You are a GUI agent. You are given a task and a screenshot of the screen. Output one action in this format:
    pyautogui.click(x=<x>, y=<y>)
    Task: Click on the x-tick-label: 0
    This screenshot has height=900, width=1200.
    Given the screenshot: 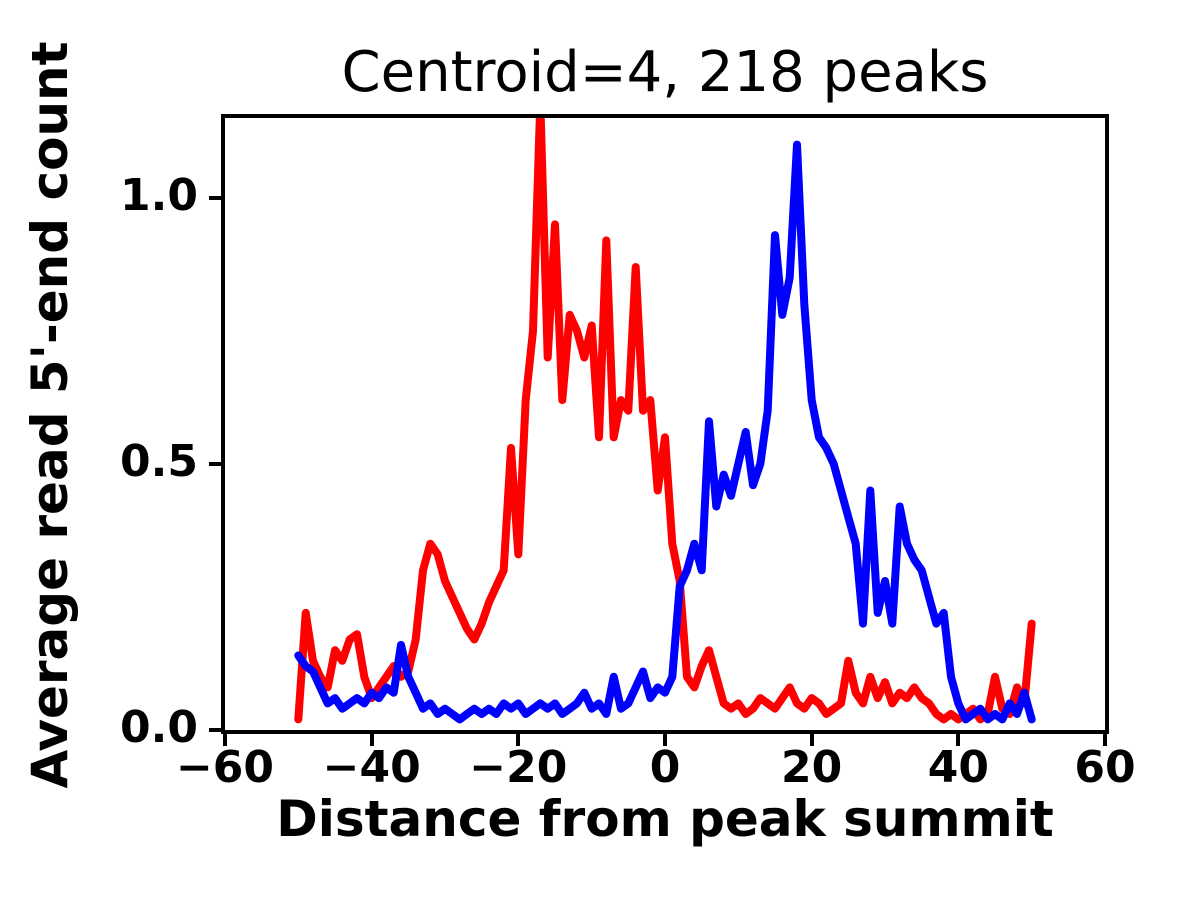 What is the action you would take?
    pyautogui.click(x=665, y=767)
    